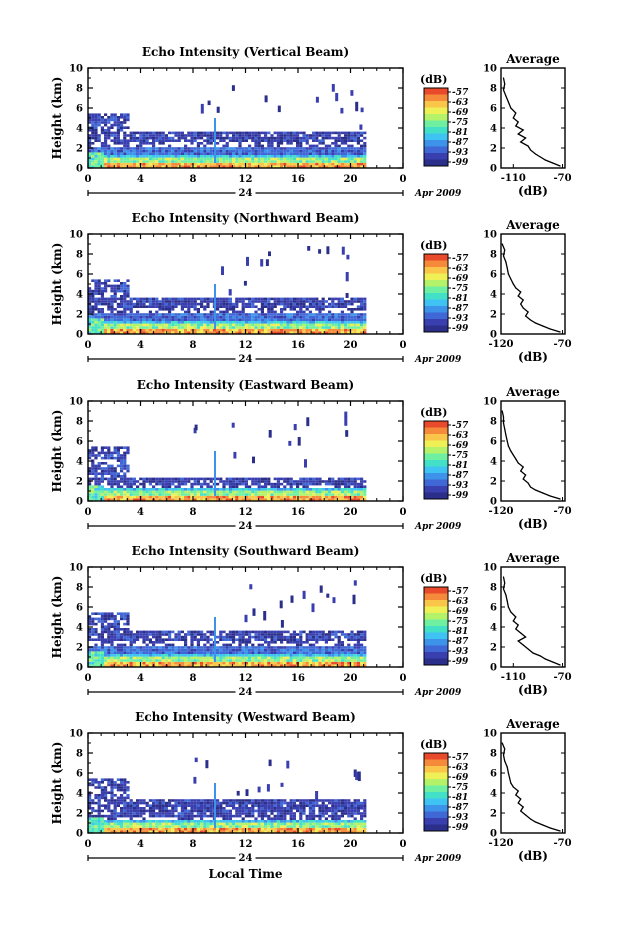 The width and height of the screenshot is (620, 929). What do you see at coordinates (436, 111) in the screenshot?
I see `colorbar-segment` at bounding box center [436, 111].